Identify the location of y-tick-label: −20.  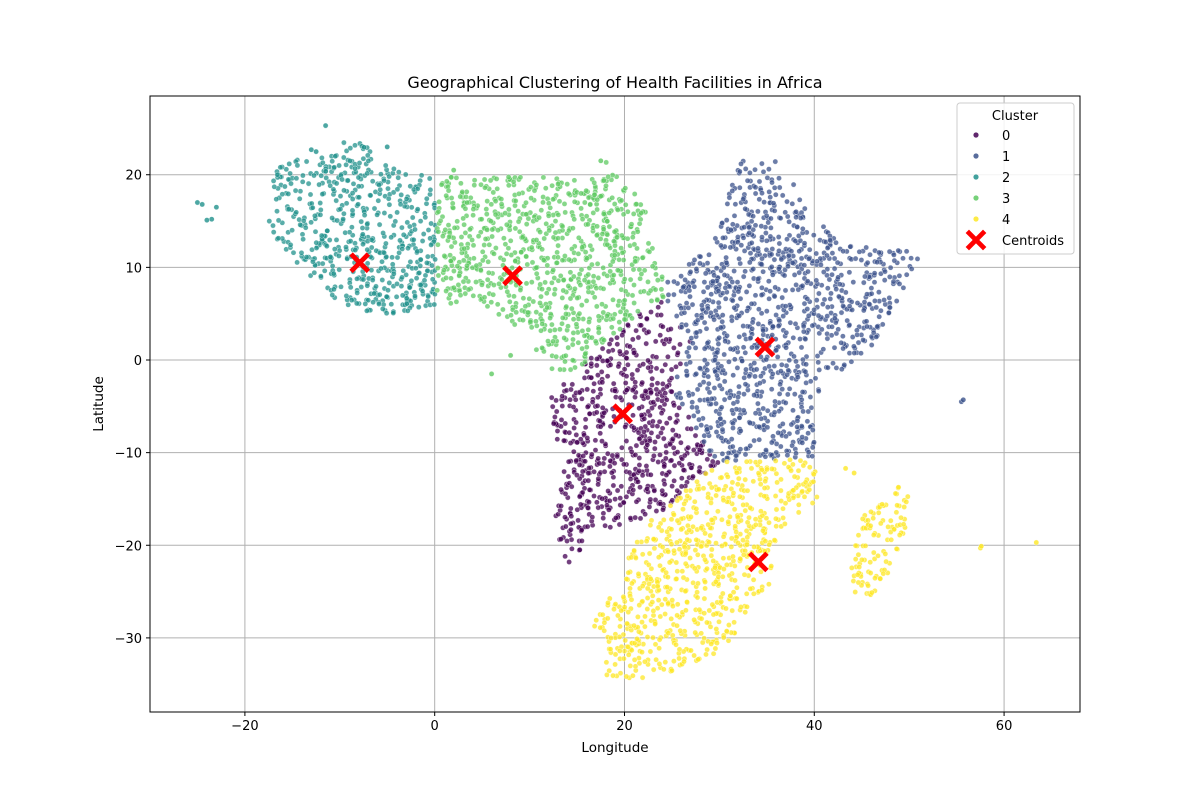
(128, 546).